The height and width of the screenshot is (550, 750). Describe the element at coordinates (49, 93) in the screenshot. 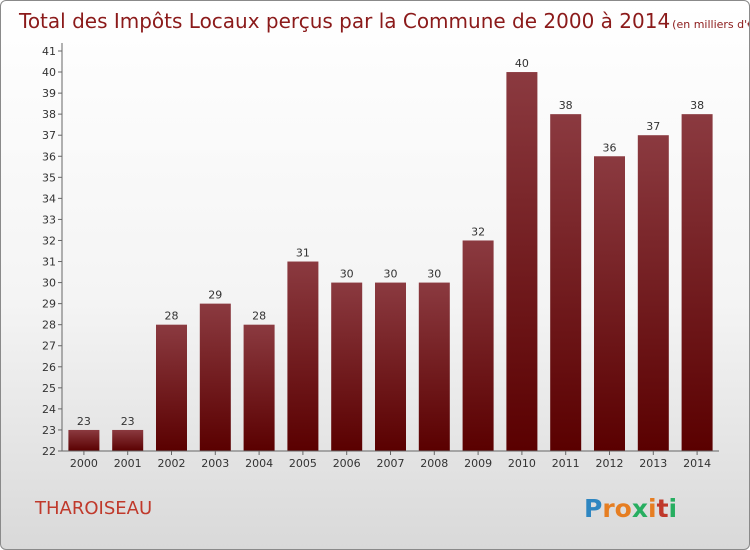

I see `y-tick-label: 39` at that location.